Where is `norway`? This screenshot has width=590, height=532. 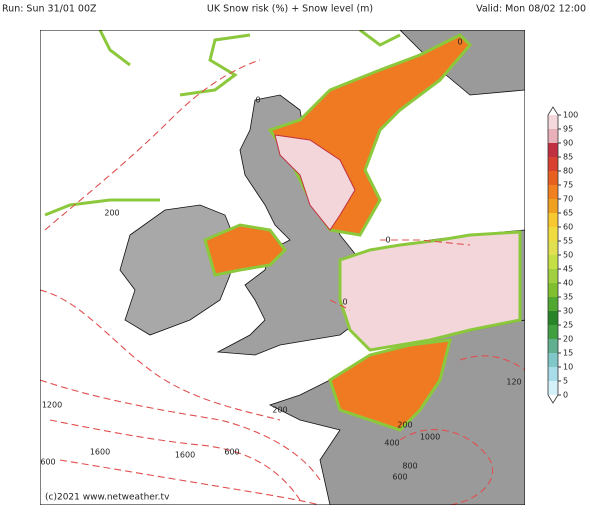
norway is located at coordinates (462, 63).